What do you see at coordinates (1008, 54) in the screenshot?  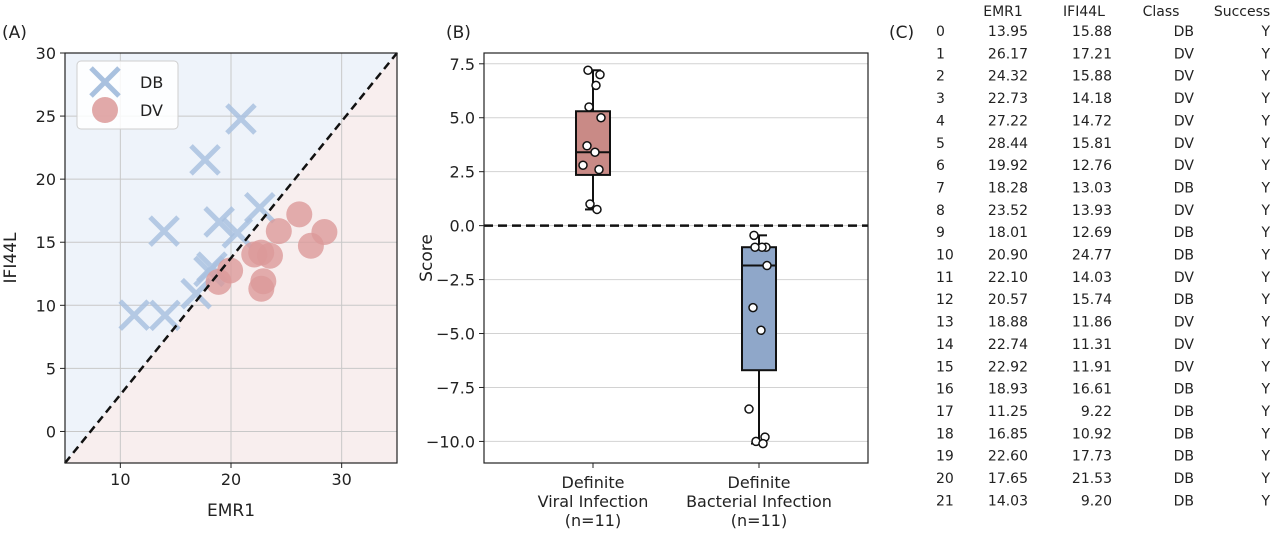 I see `table-cell: 26.17` at bounding box center [1008, 54].